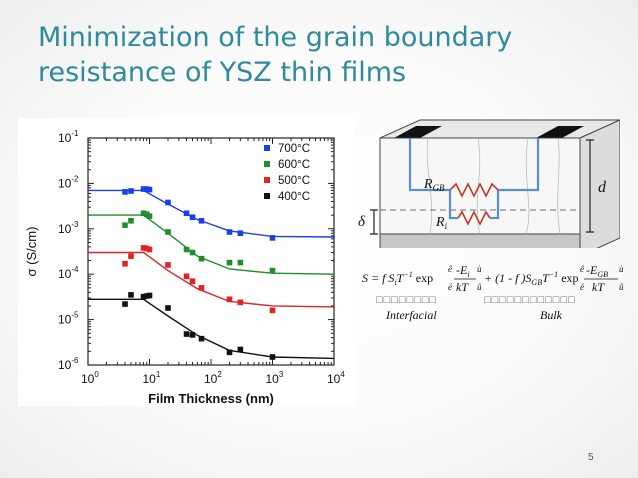 The height and width of the screenshot is (478, 638). I want to click on interface-bracket, so click(374, 222).